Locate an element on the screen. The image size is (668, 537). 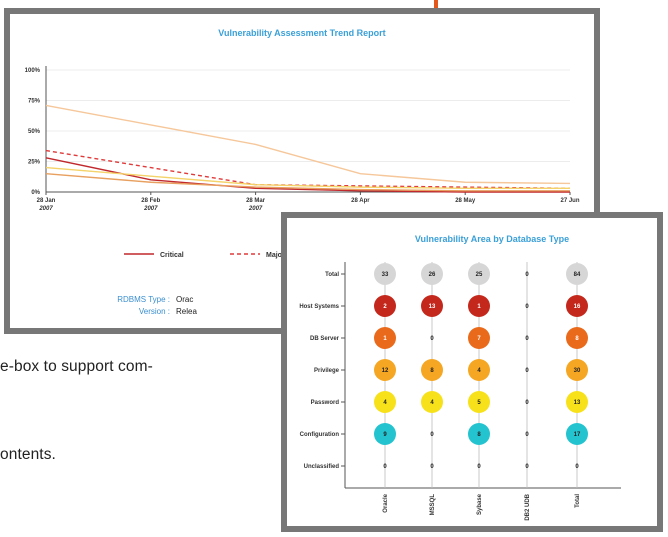
bubble-value: 30 is located at coordinates (577, 371).